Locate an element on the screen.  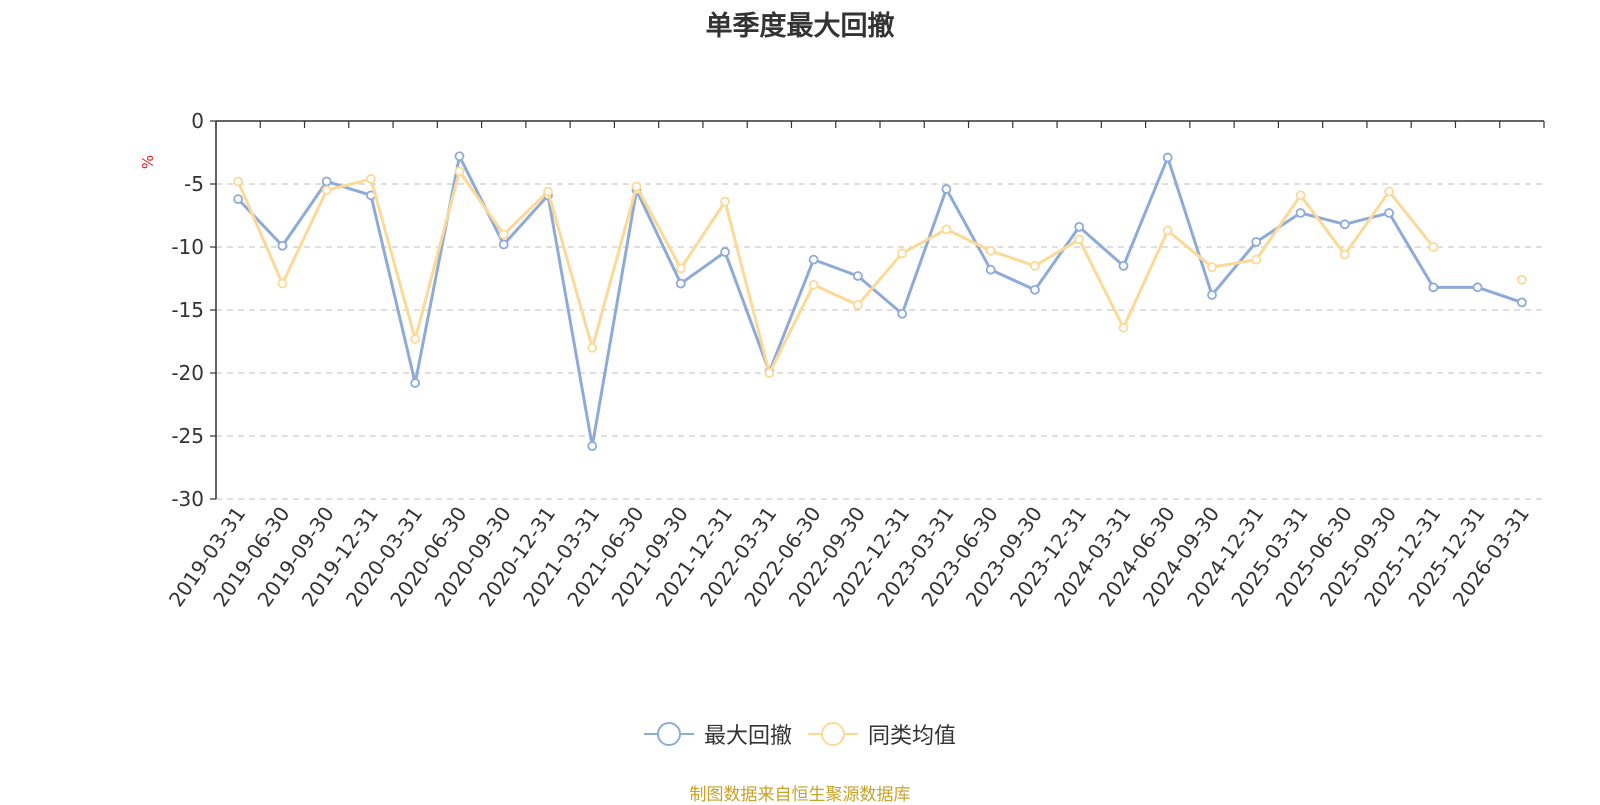
legend-item-series-0: 最大回撤 is located at coordinates (717, 734).